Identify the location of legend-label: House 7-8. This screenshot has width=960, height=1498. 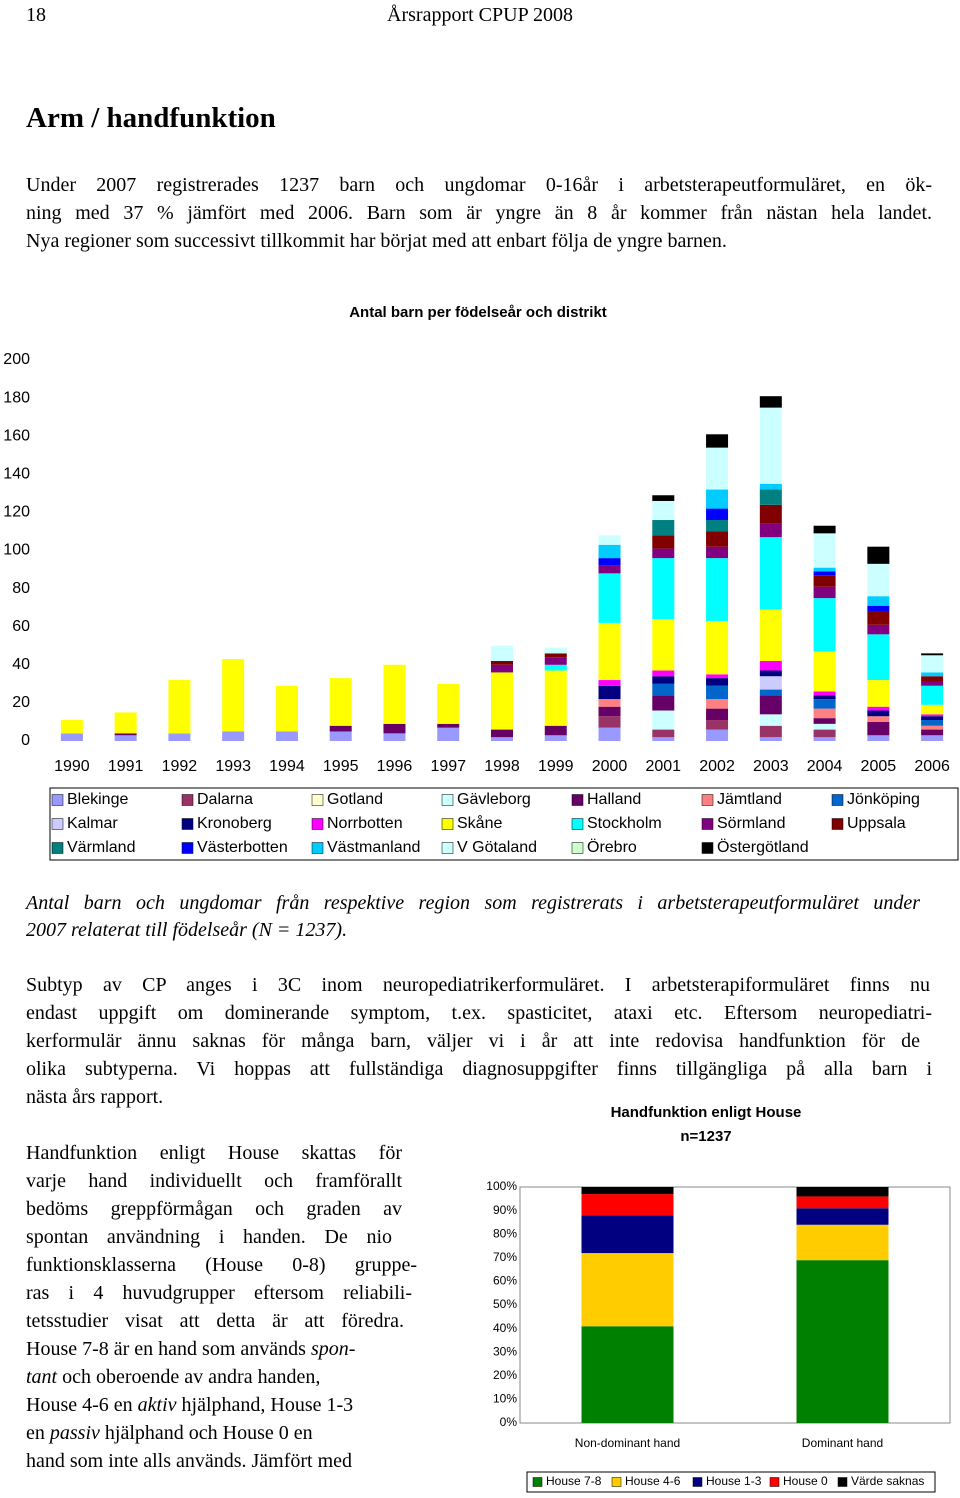
(574, 1481).